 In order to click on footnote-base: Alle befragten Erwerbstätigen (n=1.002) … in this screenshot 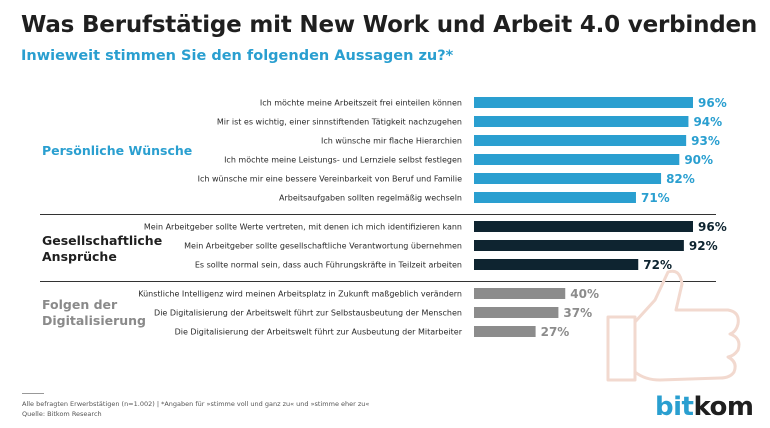, I will do `click(196, 404)`.